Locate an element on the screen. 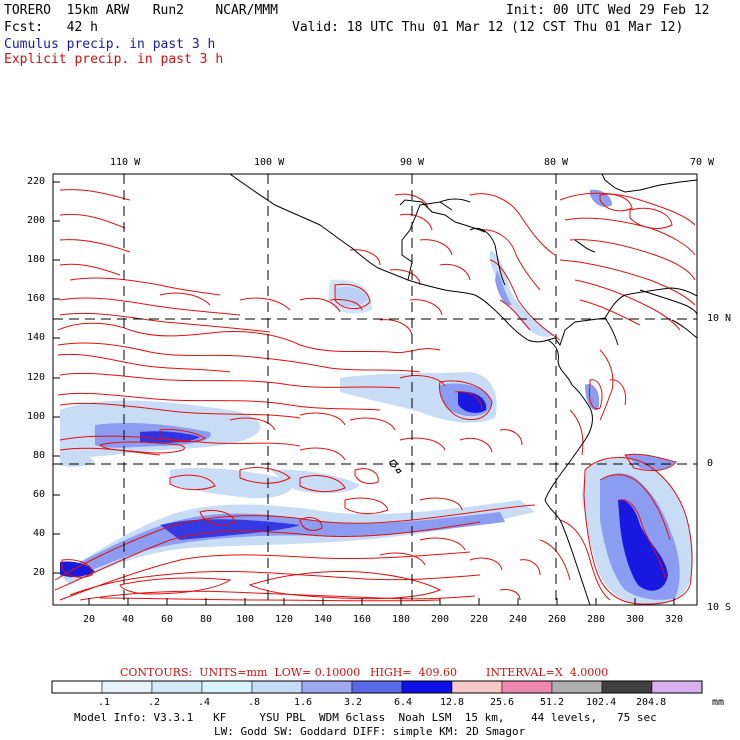 The image size is (740, 740). legend-unit: mm is located at coordinates (718, 702).